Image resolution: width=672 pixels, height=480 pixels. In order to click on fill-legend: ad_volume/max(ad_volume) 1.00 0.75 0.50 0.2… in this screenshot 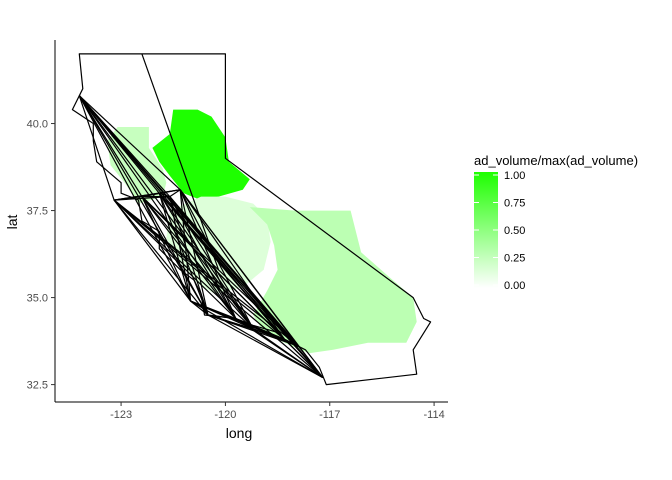, I will do `click(556, 222)`.